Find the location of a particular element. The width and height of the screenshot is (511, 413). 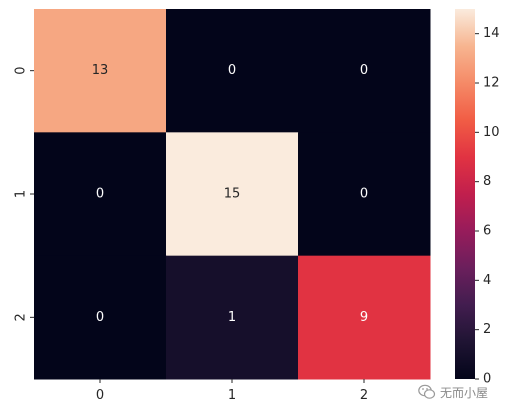

y-tick-label: 1 is located at coordinates (21, 194).